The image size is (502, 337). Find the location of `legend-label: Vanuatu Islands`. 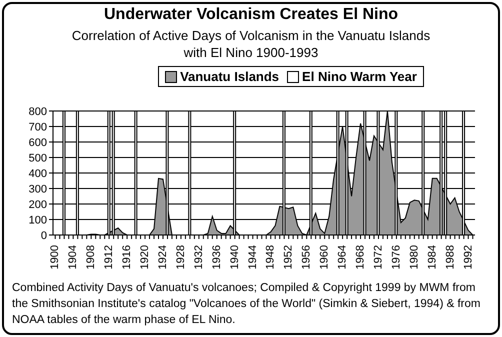

legend-label: Vanuatu Islands is located at coordinates (230, 76).